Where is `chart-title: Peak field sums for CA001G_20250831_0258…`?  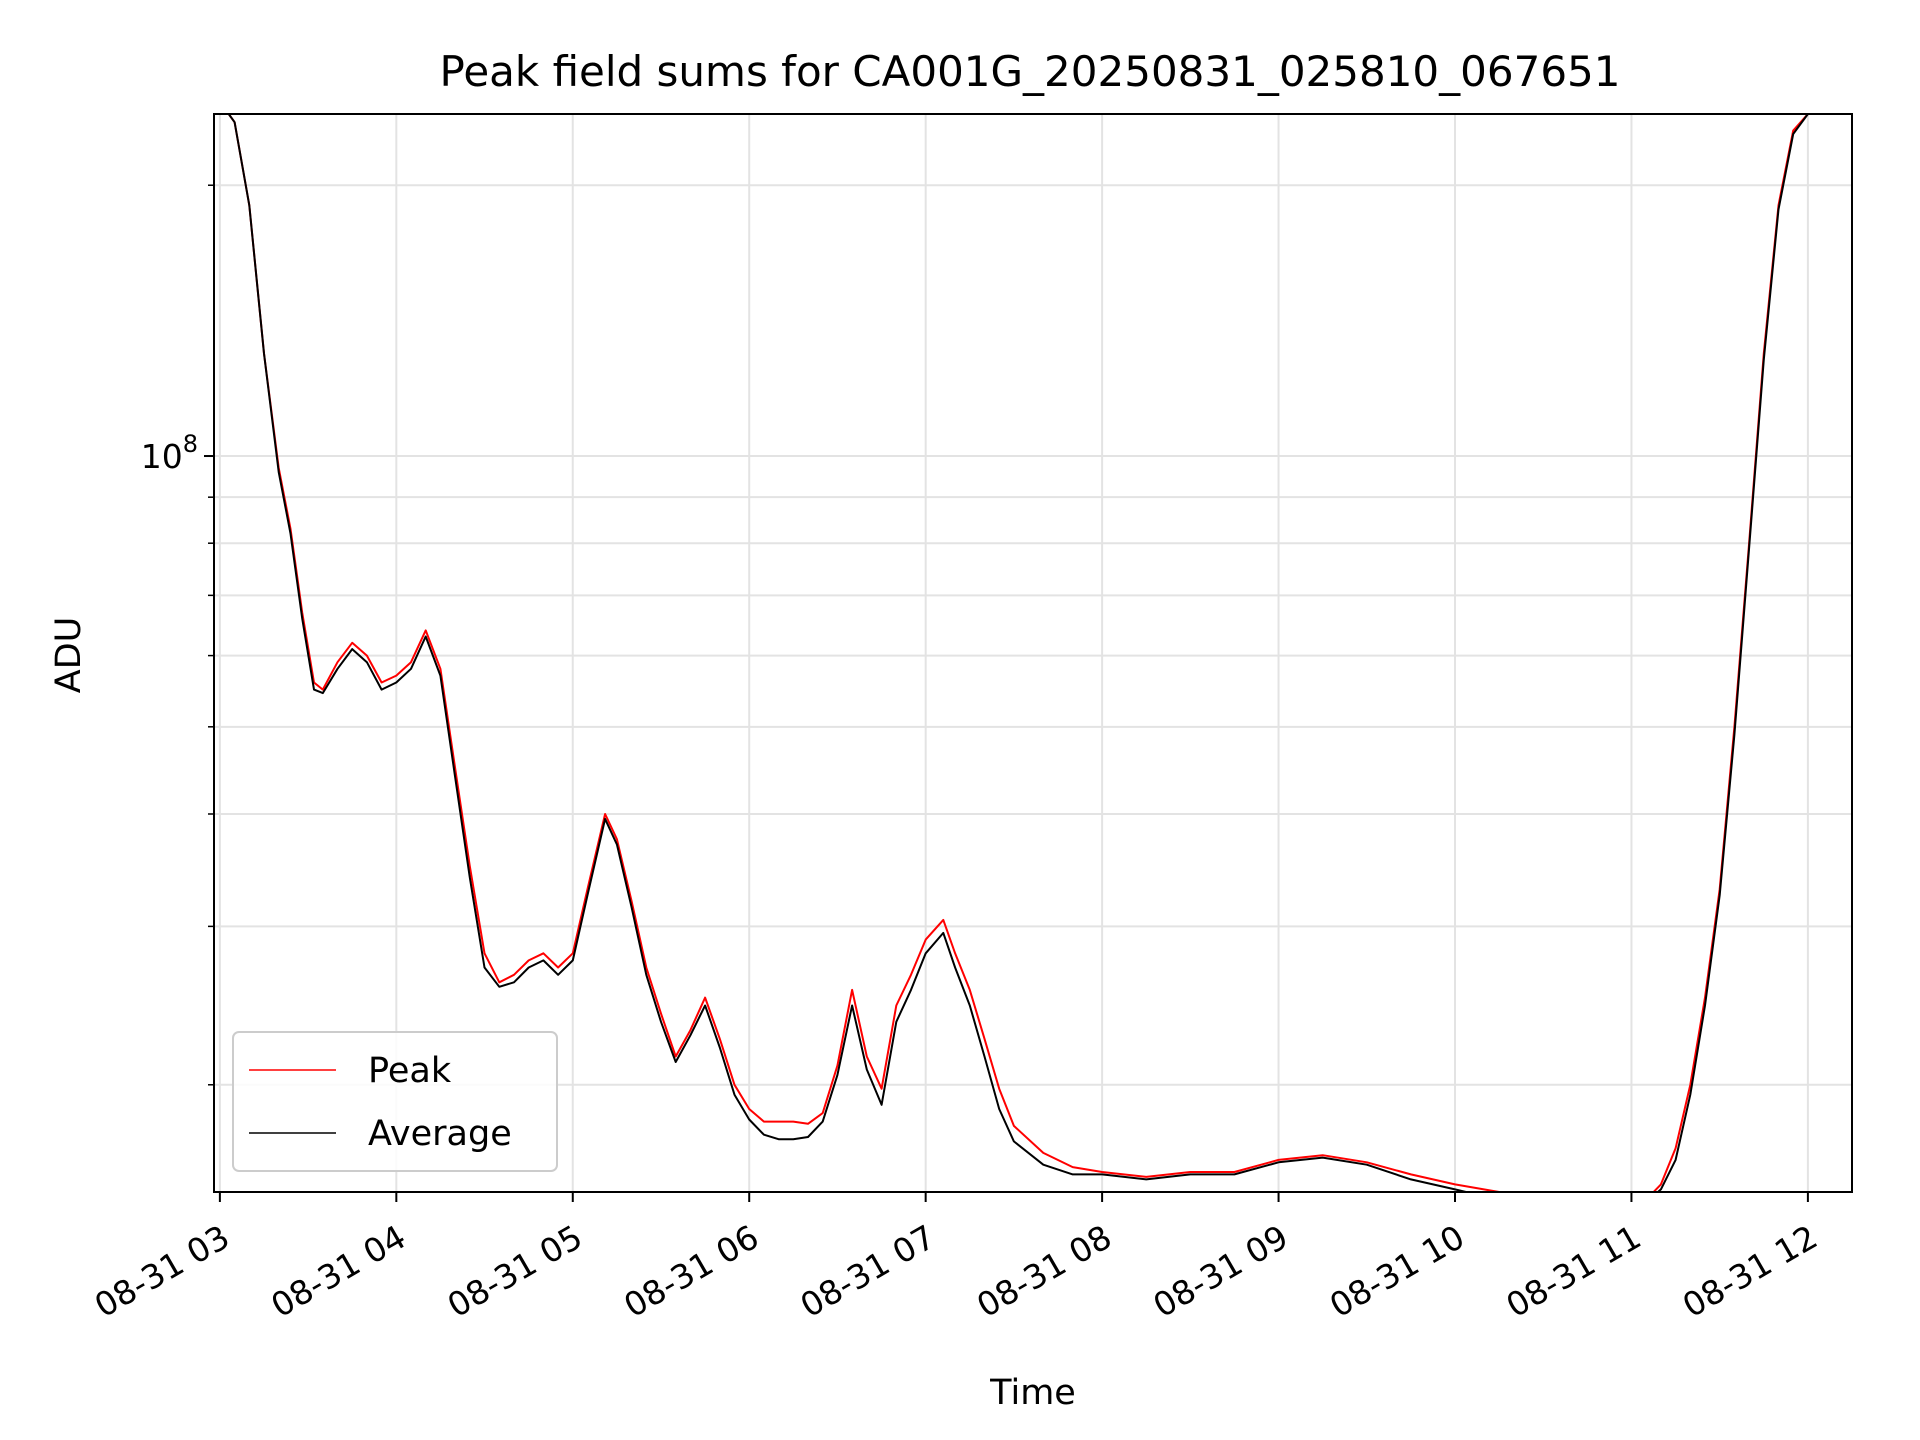 chart-title: Peak field sums for CA001G_20250831_0258… is located at coordinates (1029, 71).